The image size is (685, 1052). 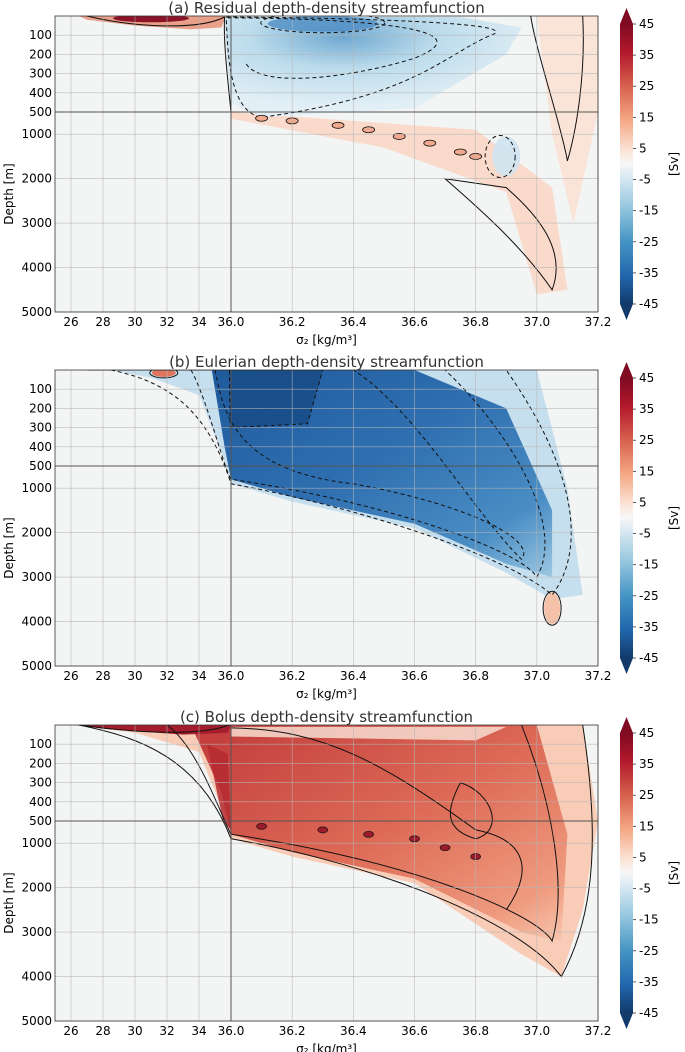 I want to click on x-tick-label: 30, so click(x=134, y=676).